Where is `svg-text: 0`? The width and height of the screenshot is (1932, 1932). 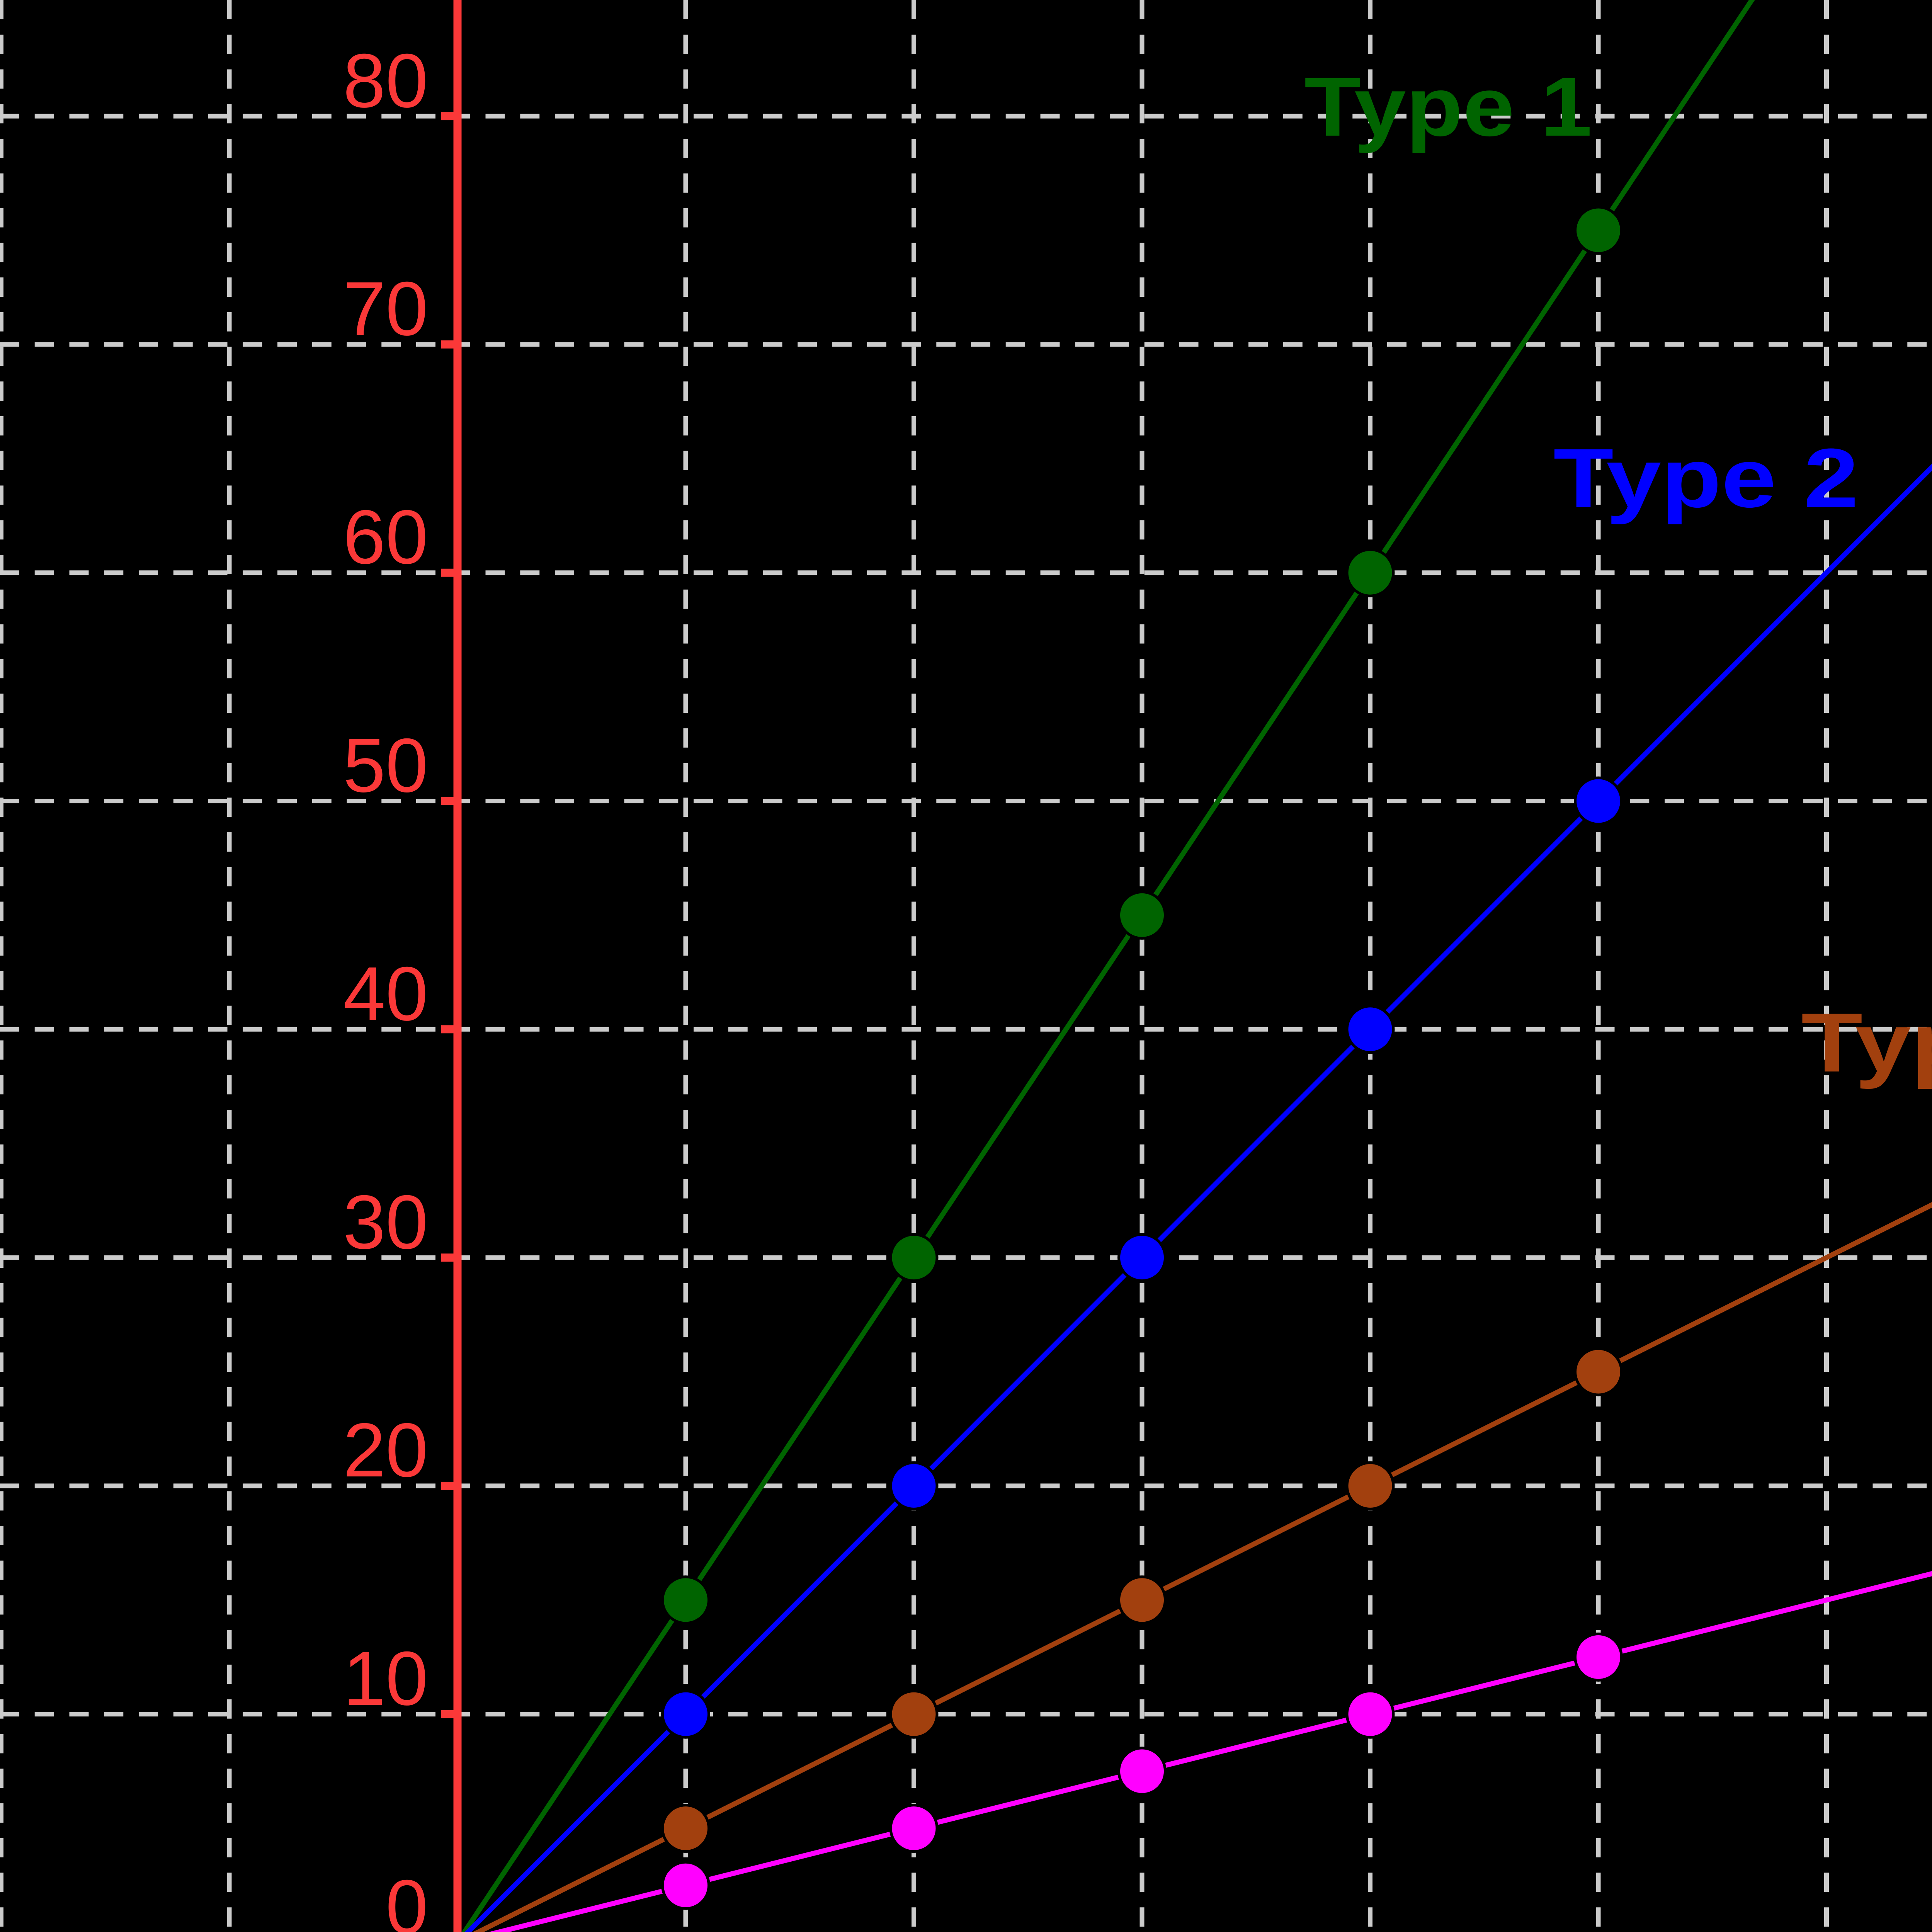 svg-text: 0 is located at coordinates (407, 1898).